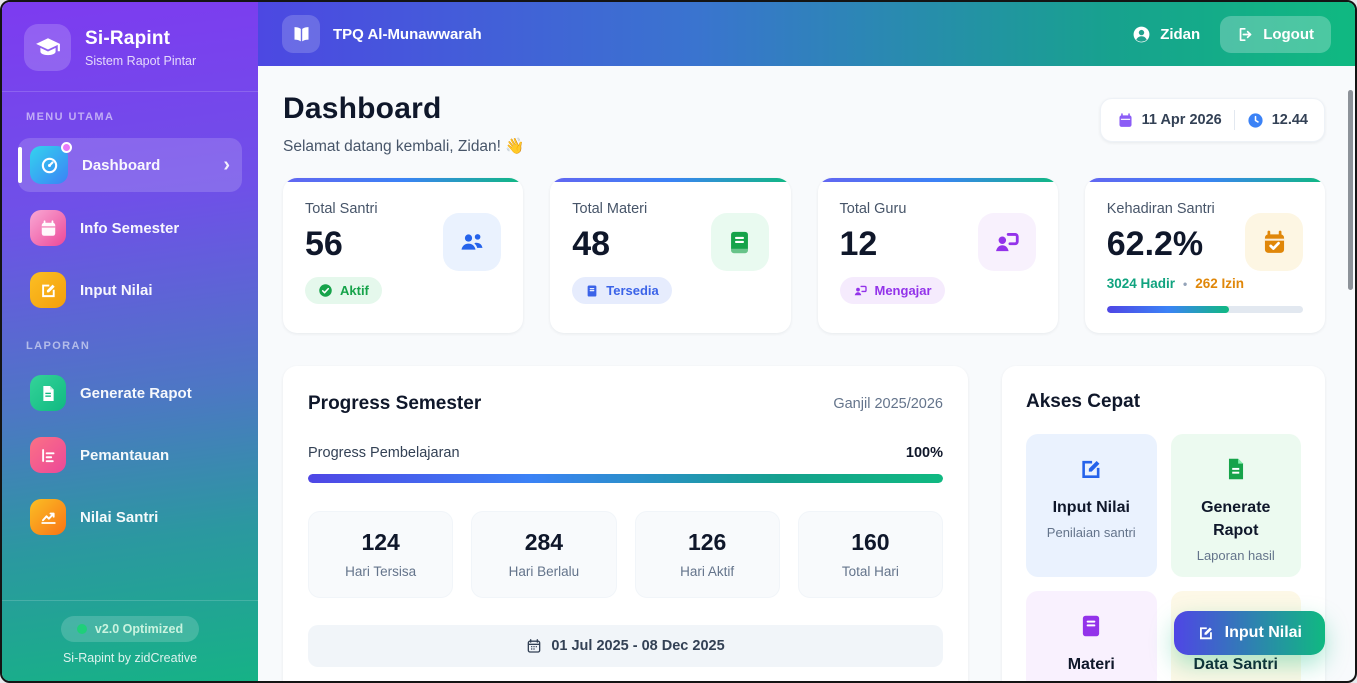 Image resolution: width=1357 pixels, height=683 pixels. What do you see at coordinates (670, 255) in the screenshot?
I see `stat-card-total-materi: Total Materi 48 Tersedia` at bounding box center [670, 255].